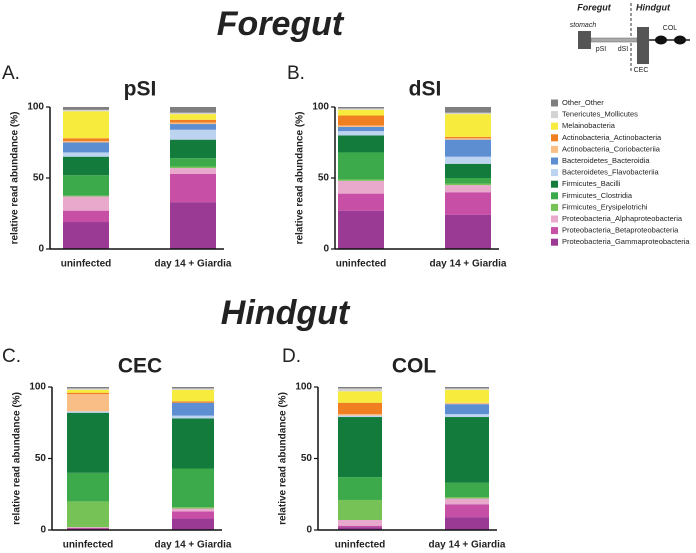 The width and height of the screenshot is (696, 553). I want to click on pellet, so click(661, 40).